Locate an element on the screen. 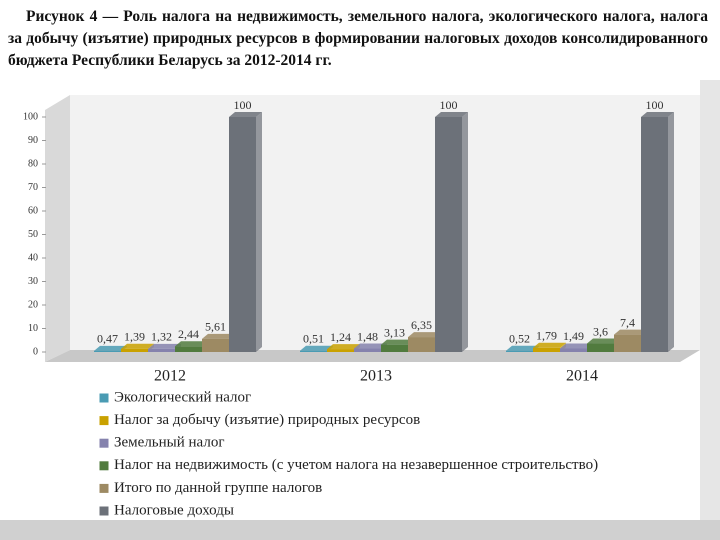 Image resolution: width=720 pixels, height=540 pixels. value-label: 0,51 is located at coordinates (313, 339).